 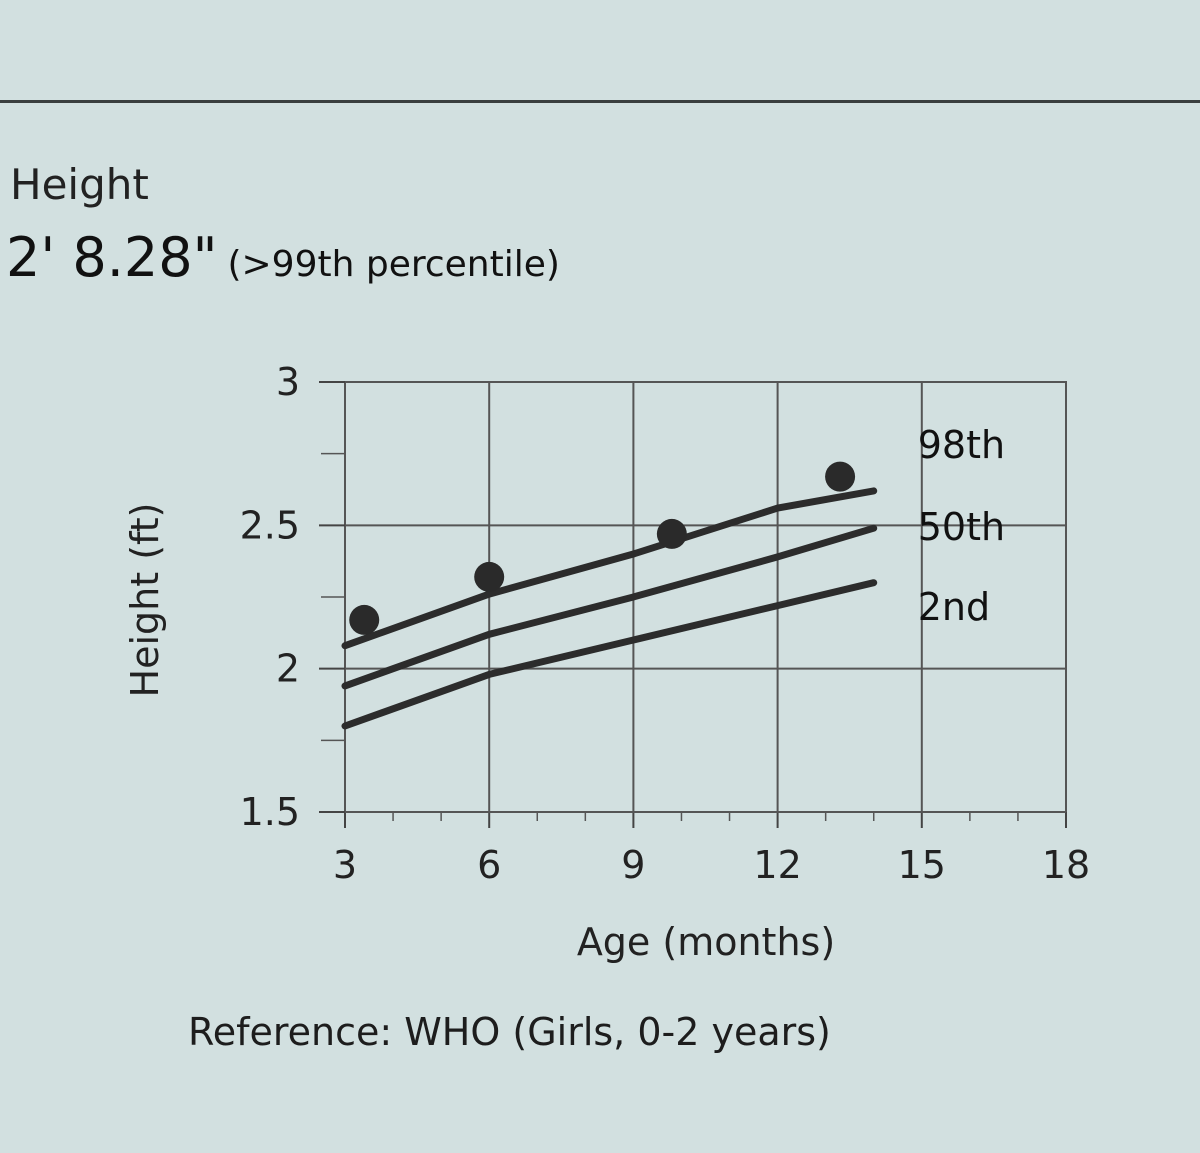 What do you see at coordinates (288, 382) in the screenshot?
I see `y-tick-label: 3` at bounding box center [288, 382].